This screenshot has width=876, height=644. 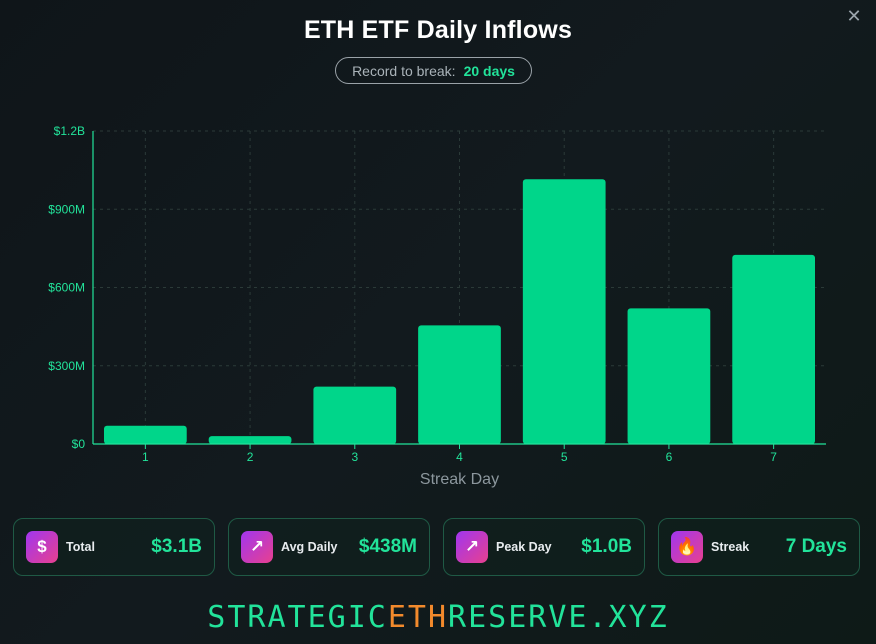 I want to click on fire-icon: 🔥, so click(x=687, y=547).